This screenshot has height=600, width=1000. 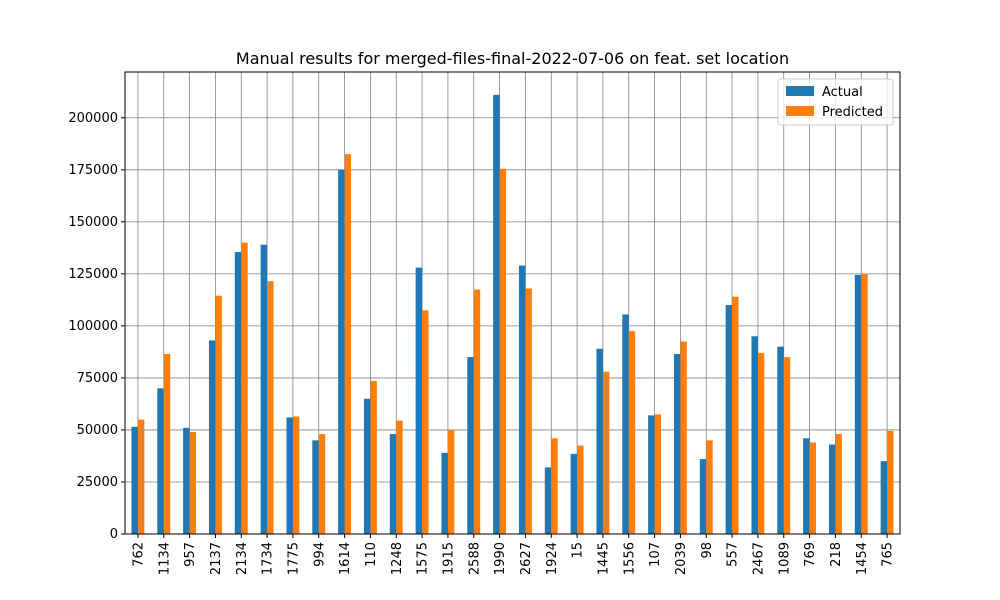 What do you see at coordinates (681, 558) in the screenshot?
I see `x-tick-label: 2039` at bounding box center [681, 558].